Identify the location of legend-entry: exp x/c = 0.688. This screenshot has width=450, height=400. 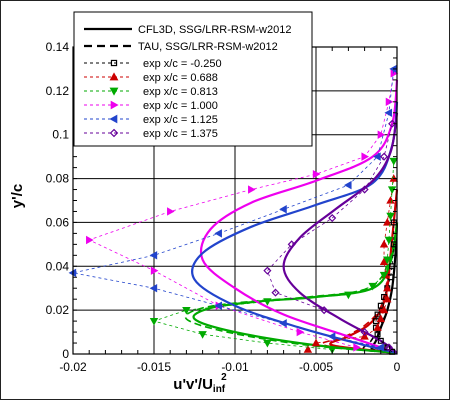
(151, 78).